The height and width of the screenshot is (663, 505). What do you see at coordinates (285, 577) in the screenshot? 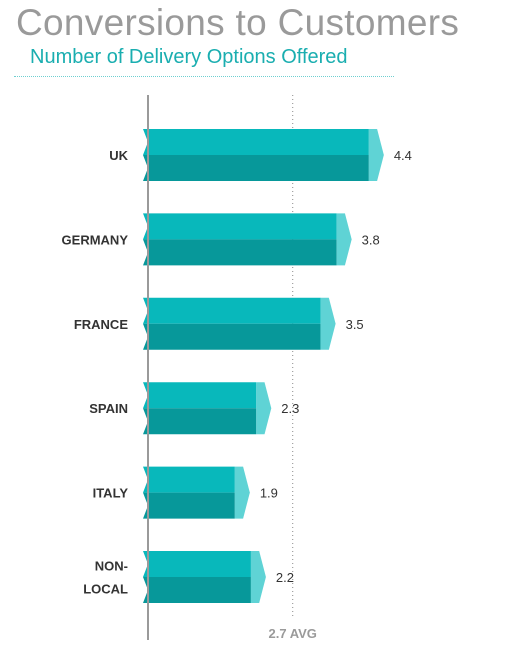
I see `value-label: 2.2` at bounding box center [285, 577].